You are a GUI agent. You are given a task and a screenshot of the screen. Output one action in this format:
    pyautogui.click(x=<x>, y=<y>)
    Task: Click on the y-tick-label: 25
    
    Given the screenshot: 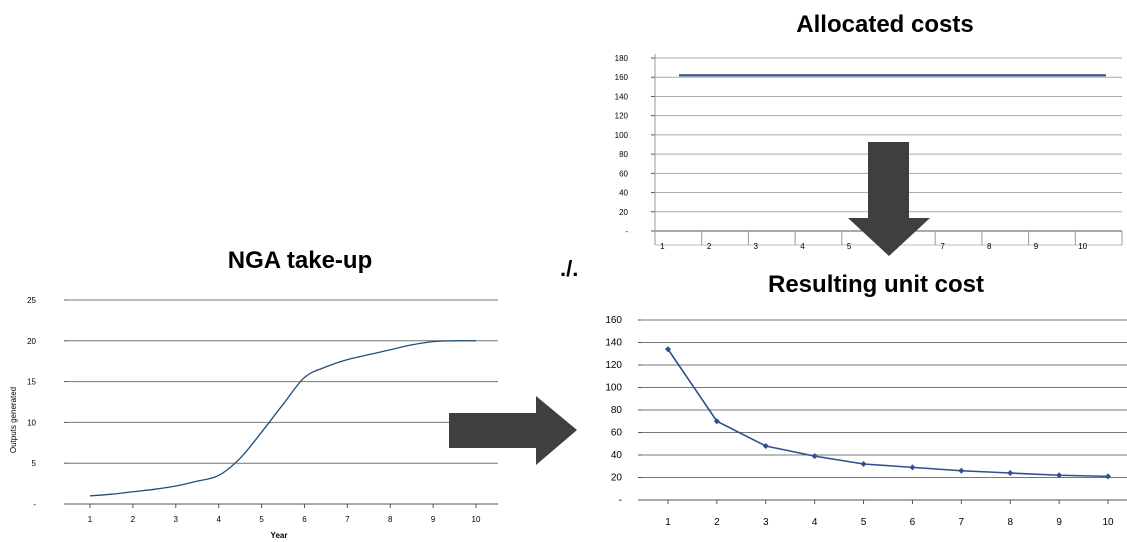 What is the action you would take?
    pyautogui.click(x=31, y=300)
    